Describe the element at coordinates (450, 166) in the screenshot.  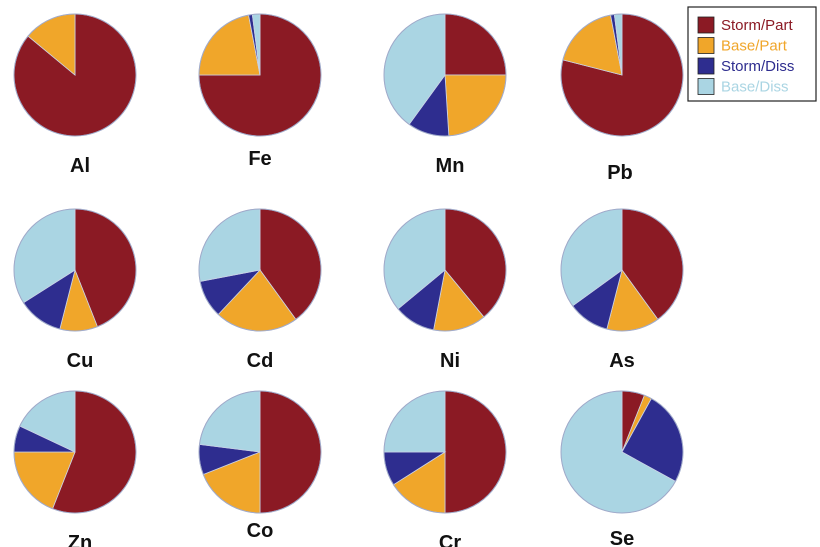
I see `pie-label-mn: Mn` at that location.